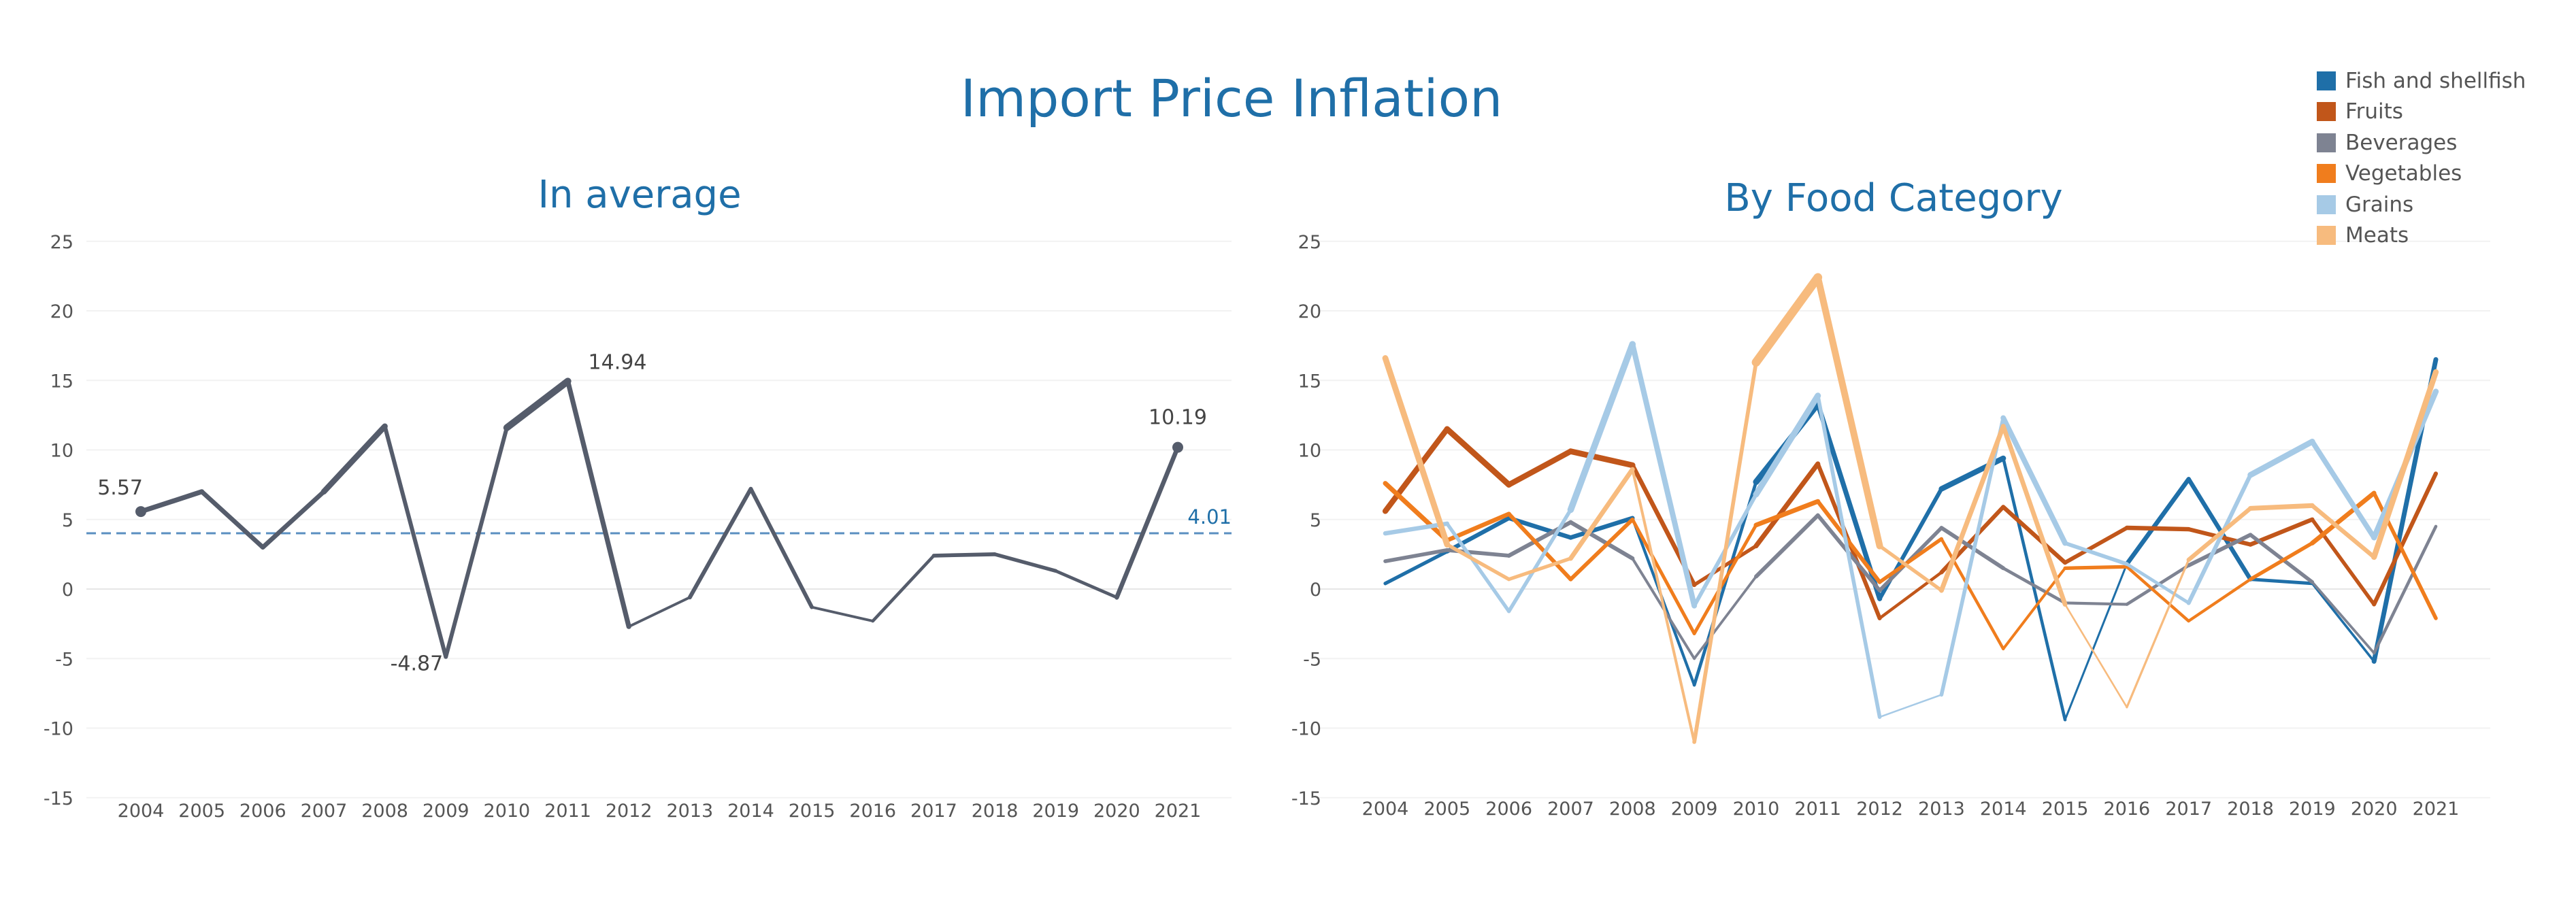 This screenshot has width=2576, height=923. I want to click on x-tick-label: 2004, so click(1386, 809).